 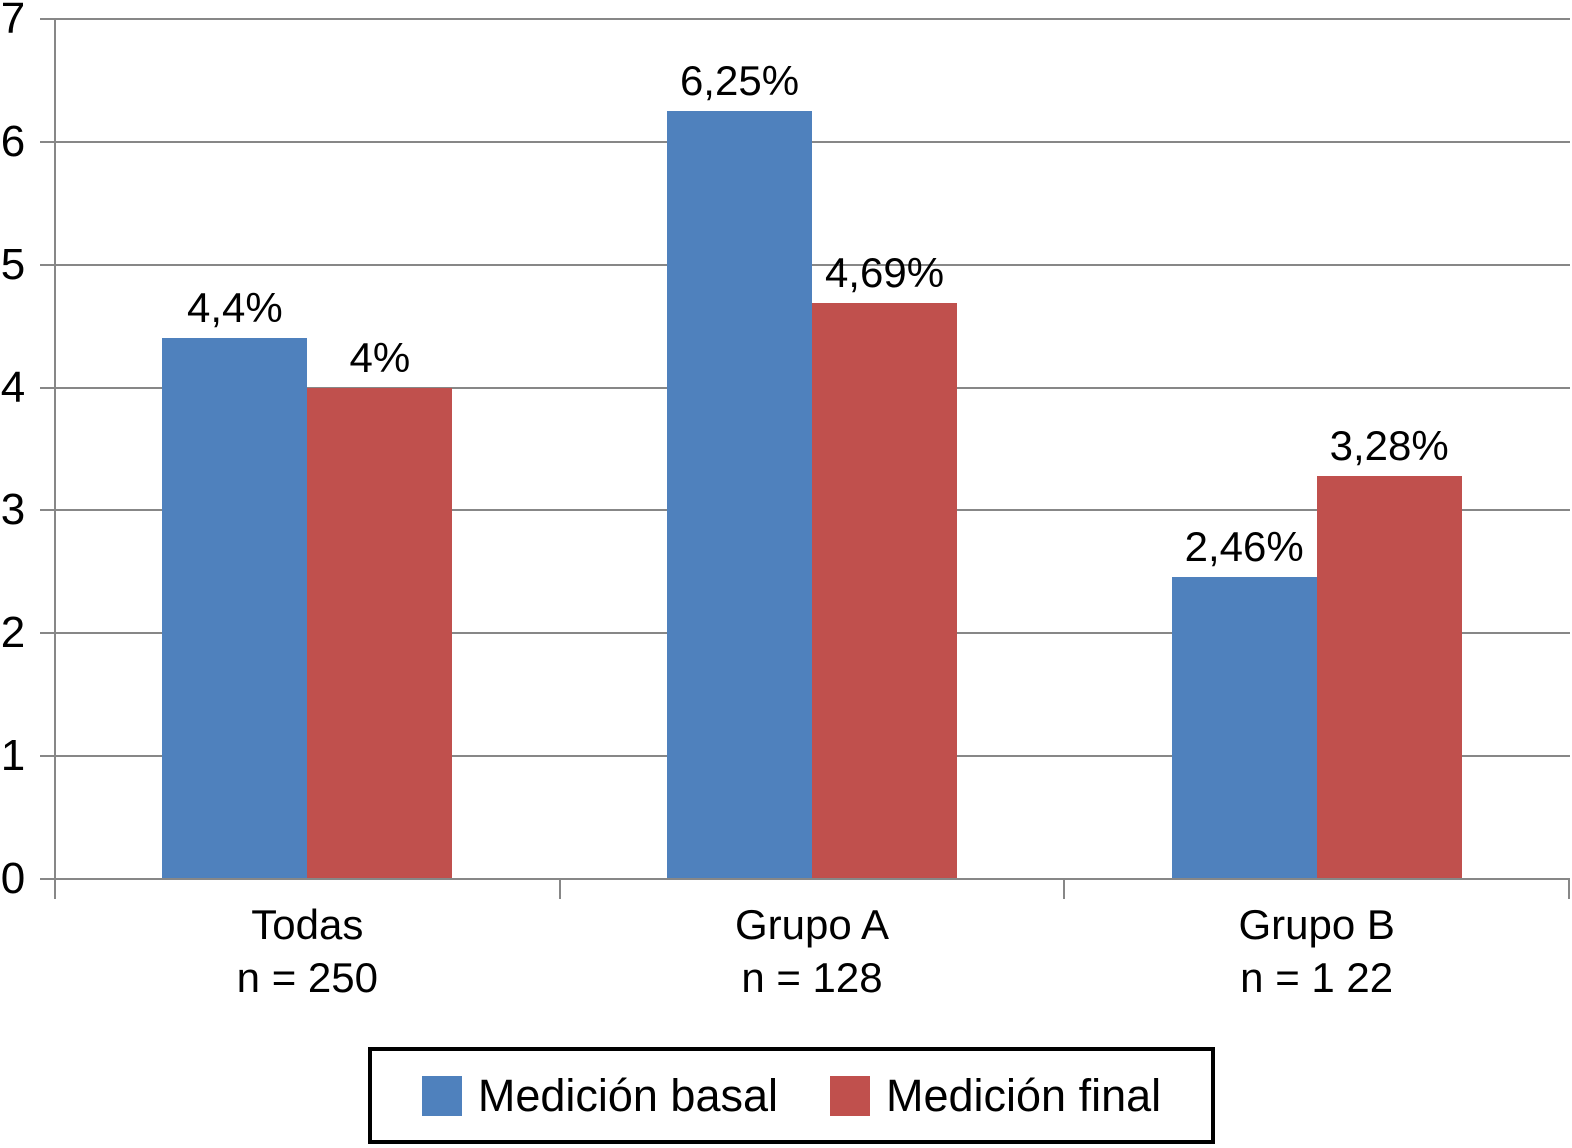 What do you see at coordinates (739, 81) in the screenshot?
I see `bar-value-label: 6,25%` at bounding box center [739, 81].